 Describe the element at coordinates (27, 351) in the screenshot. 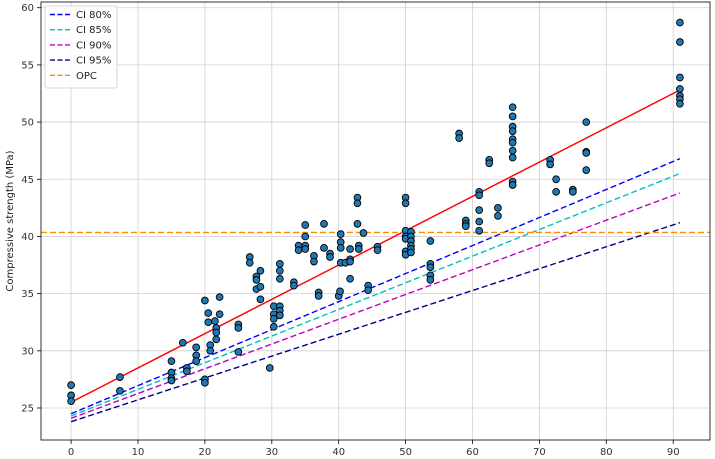

I see `y-tick-label: 30` at that location.